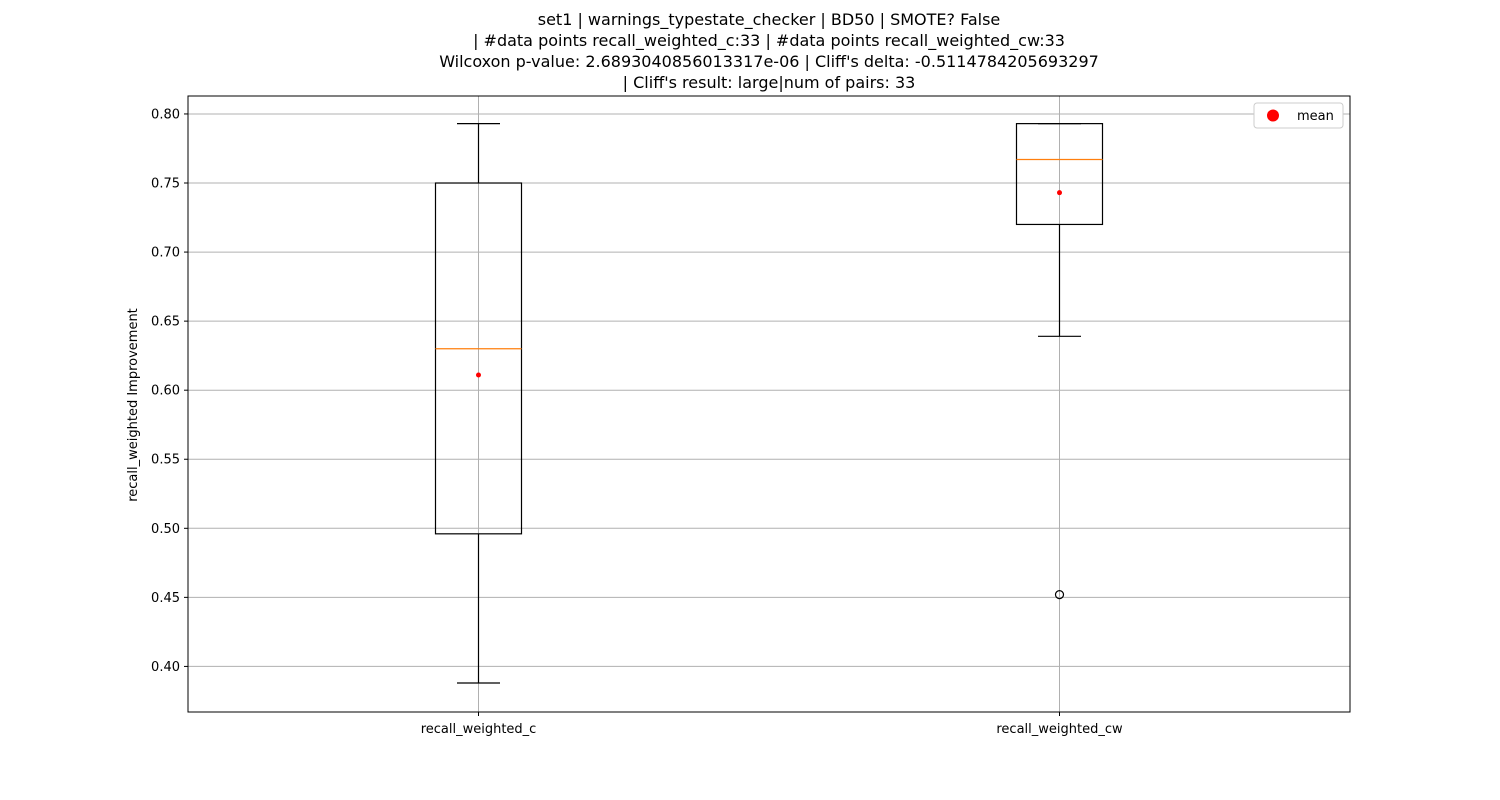 The height and width of the screenshot is (800, 1500). I want to click on legend-box, so click(1298, 115).